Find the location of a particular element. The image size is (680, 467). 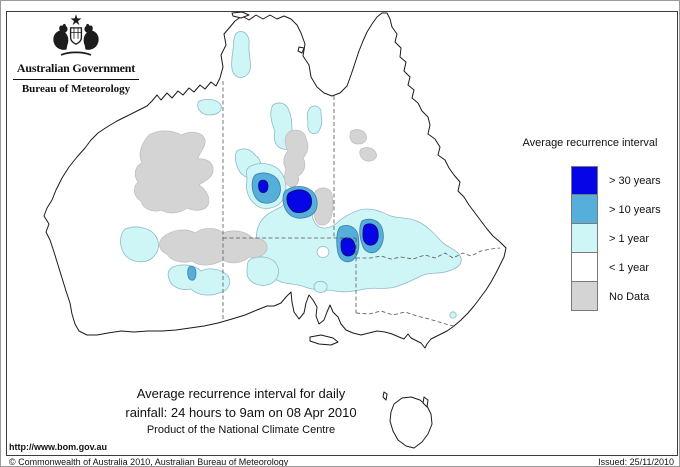

legend-row-gt-10-years: > 10 years is located at coordinates (590, 209).